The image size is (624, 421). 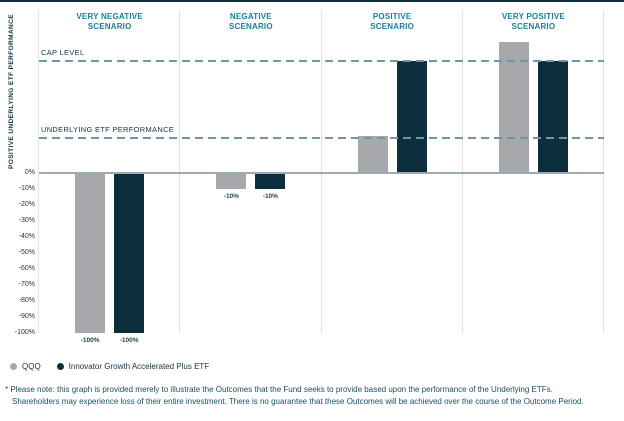 I want to click on scenario-heading-text: VERY POSITIVE SCENARIO, so click(x=533, y=21).